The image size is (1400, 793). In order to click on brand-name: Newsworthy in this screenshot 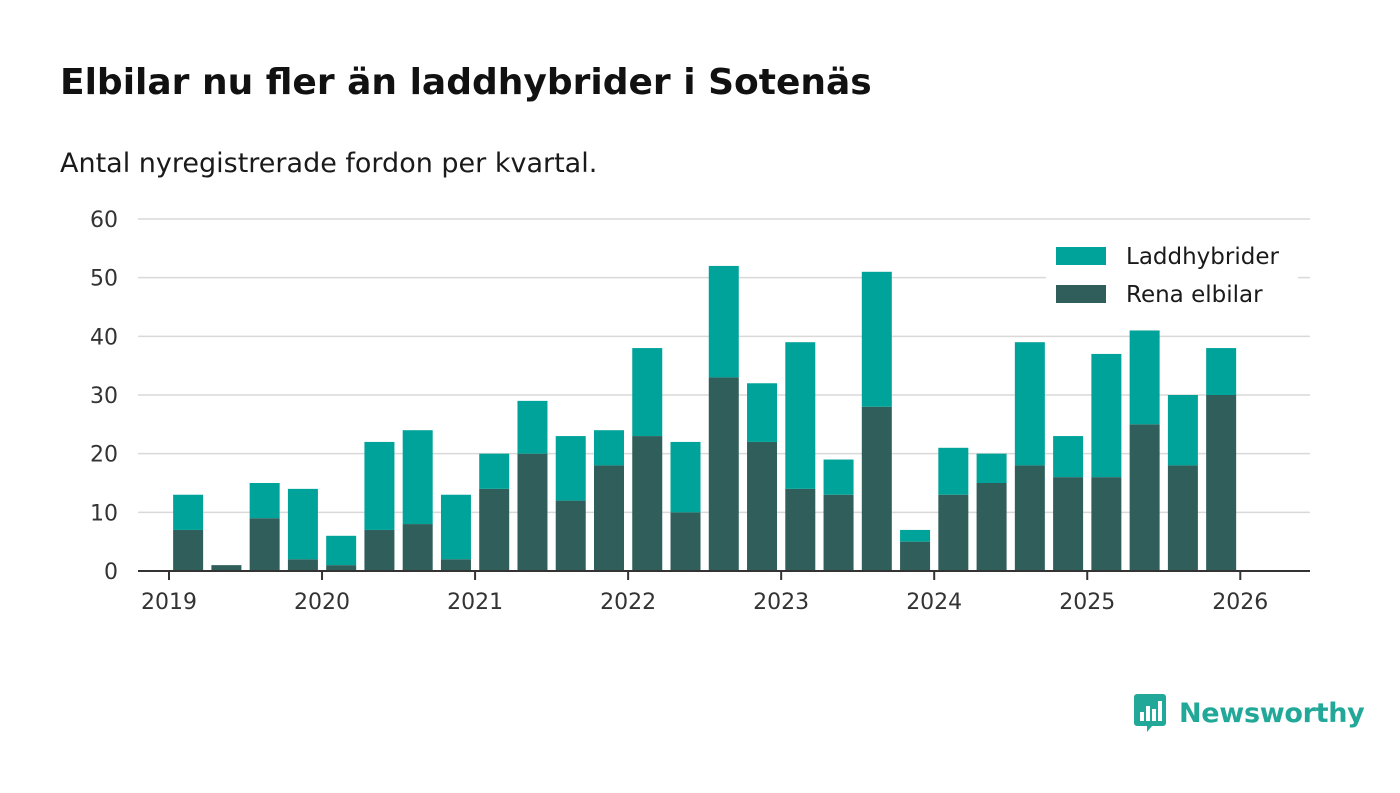, I will do `click(1272, 713)`.